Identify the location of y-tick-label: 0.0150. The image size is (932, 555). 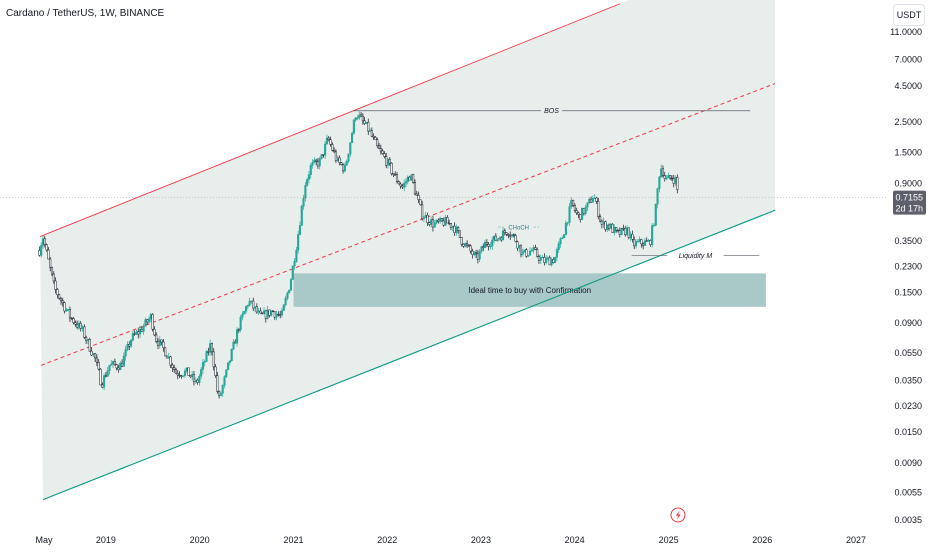
(908, 432).